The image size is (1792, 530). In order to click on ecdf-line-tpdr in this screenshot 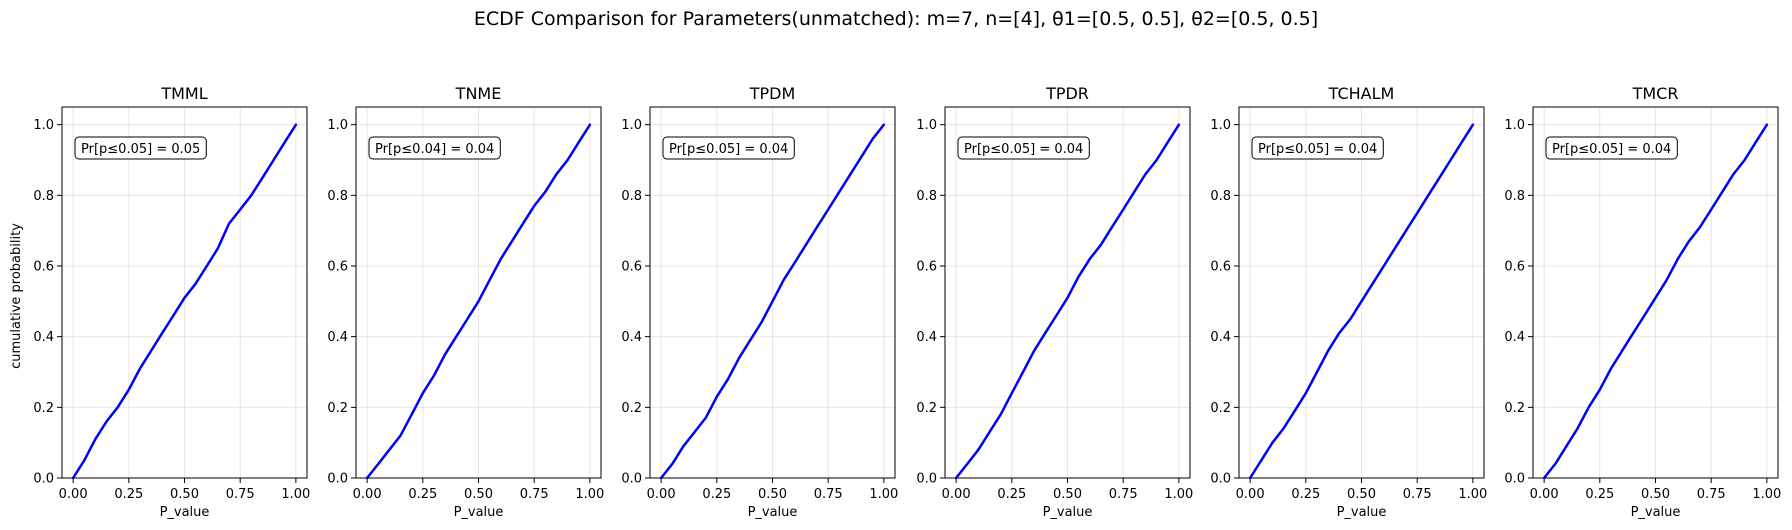, I will do `click(1067, 301)`.